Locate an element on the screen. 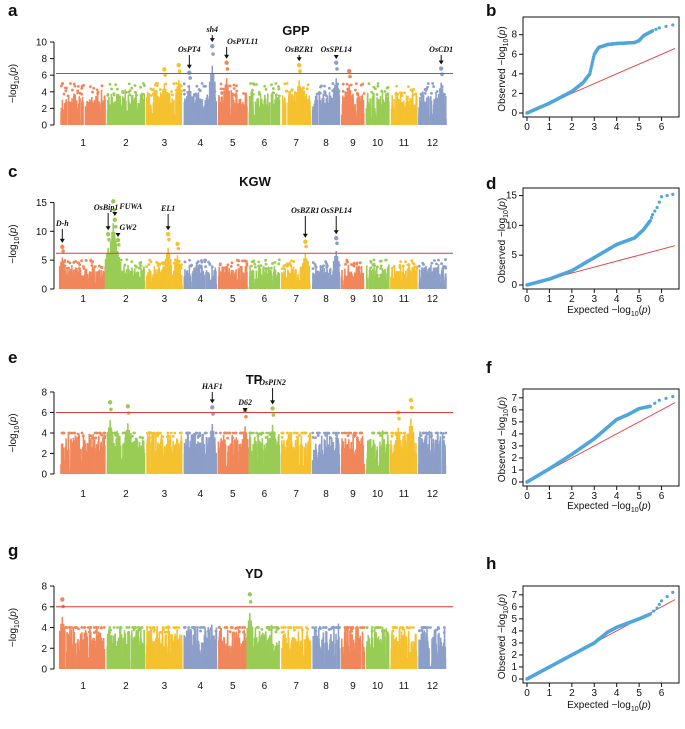 The width and height of the screenshot is (685, 729). gene-label: OsBZR1 is located at coordinates (299, 49).